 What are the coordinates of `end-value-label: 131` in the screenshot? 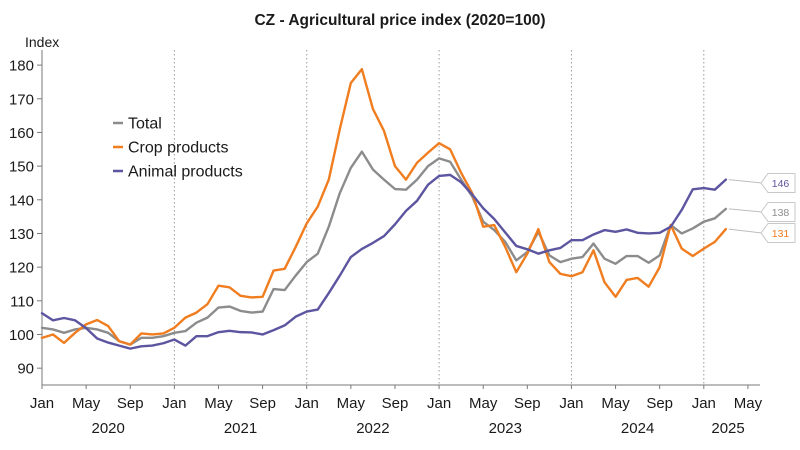 It's located at (781, 234).